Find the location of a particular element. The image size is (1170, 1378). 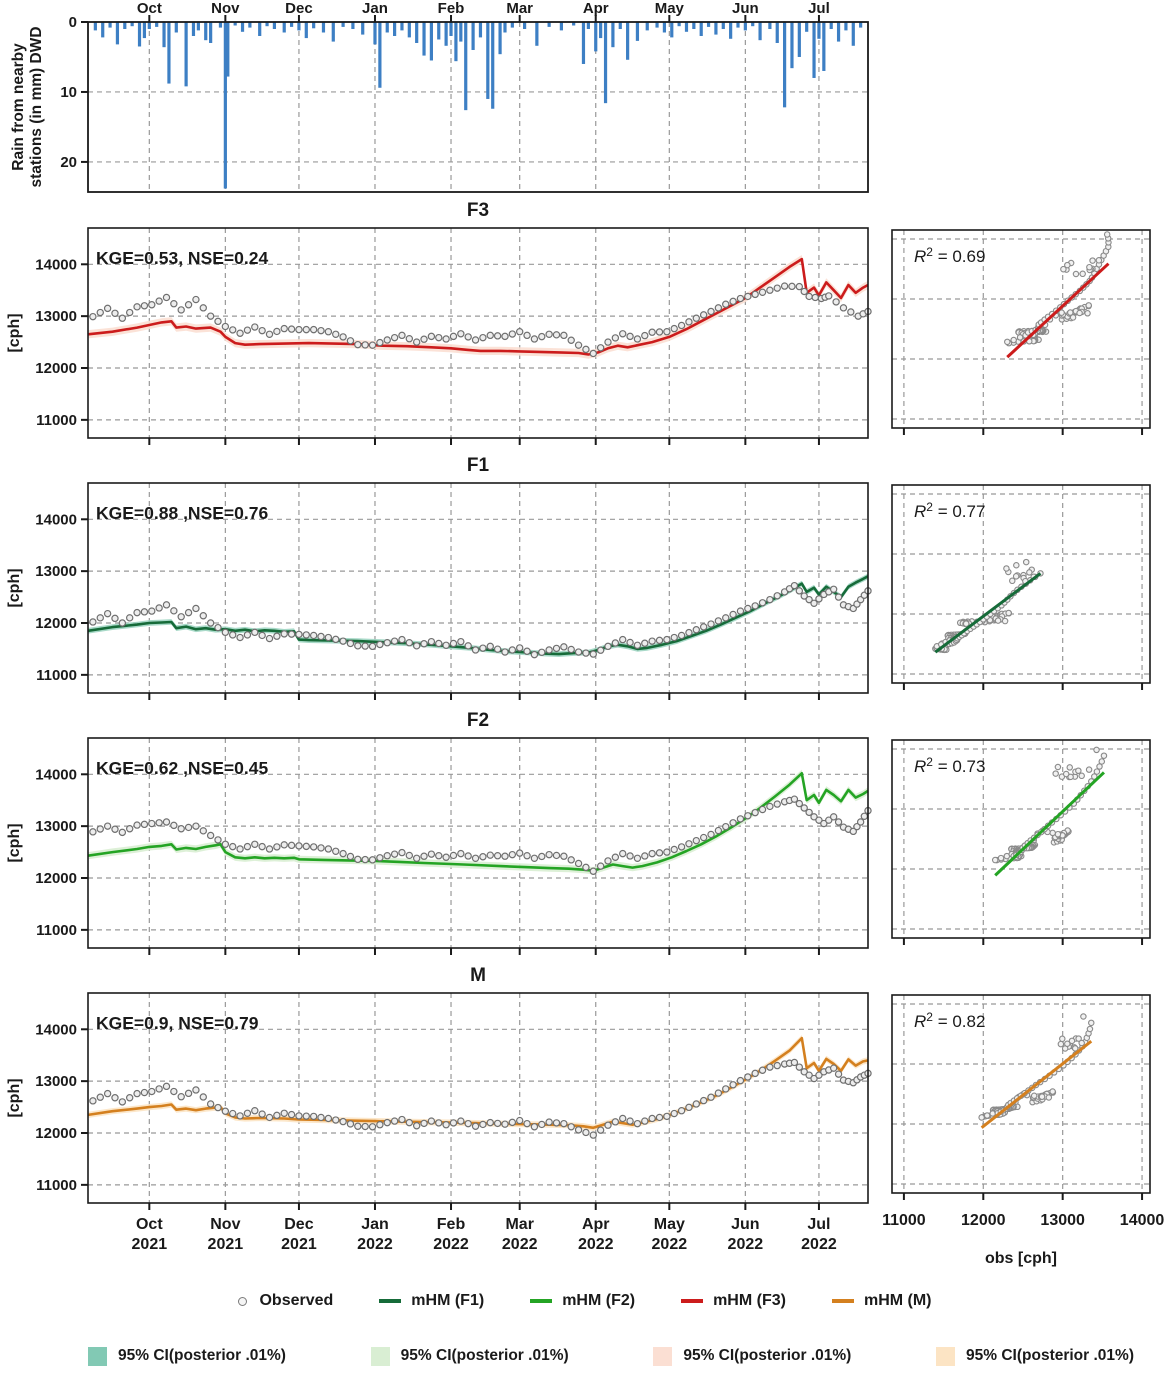

kge-annotation: KGE=0.88 ,NSE=0.76 is located at coordinates (182, 513).